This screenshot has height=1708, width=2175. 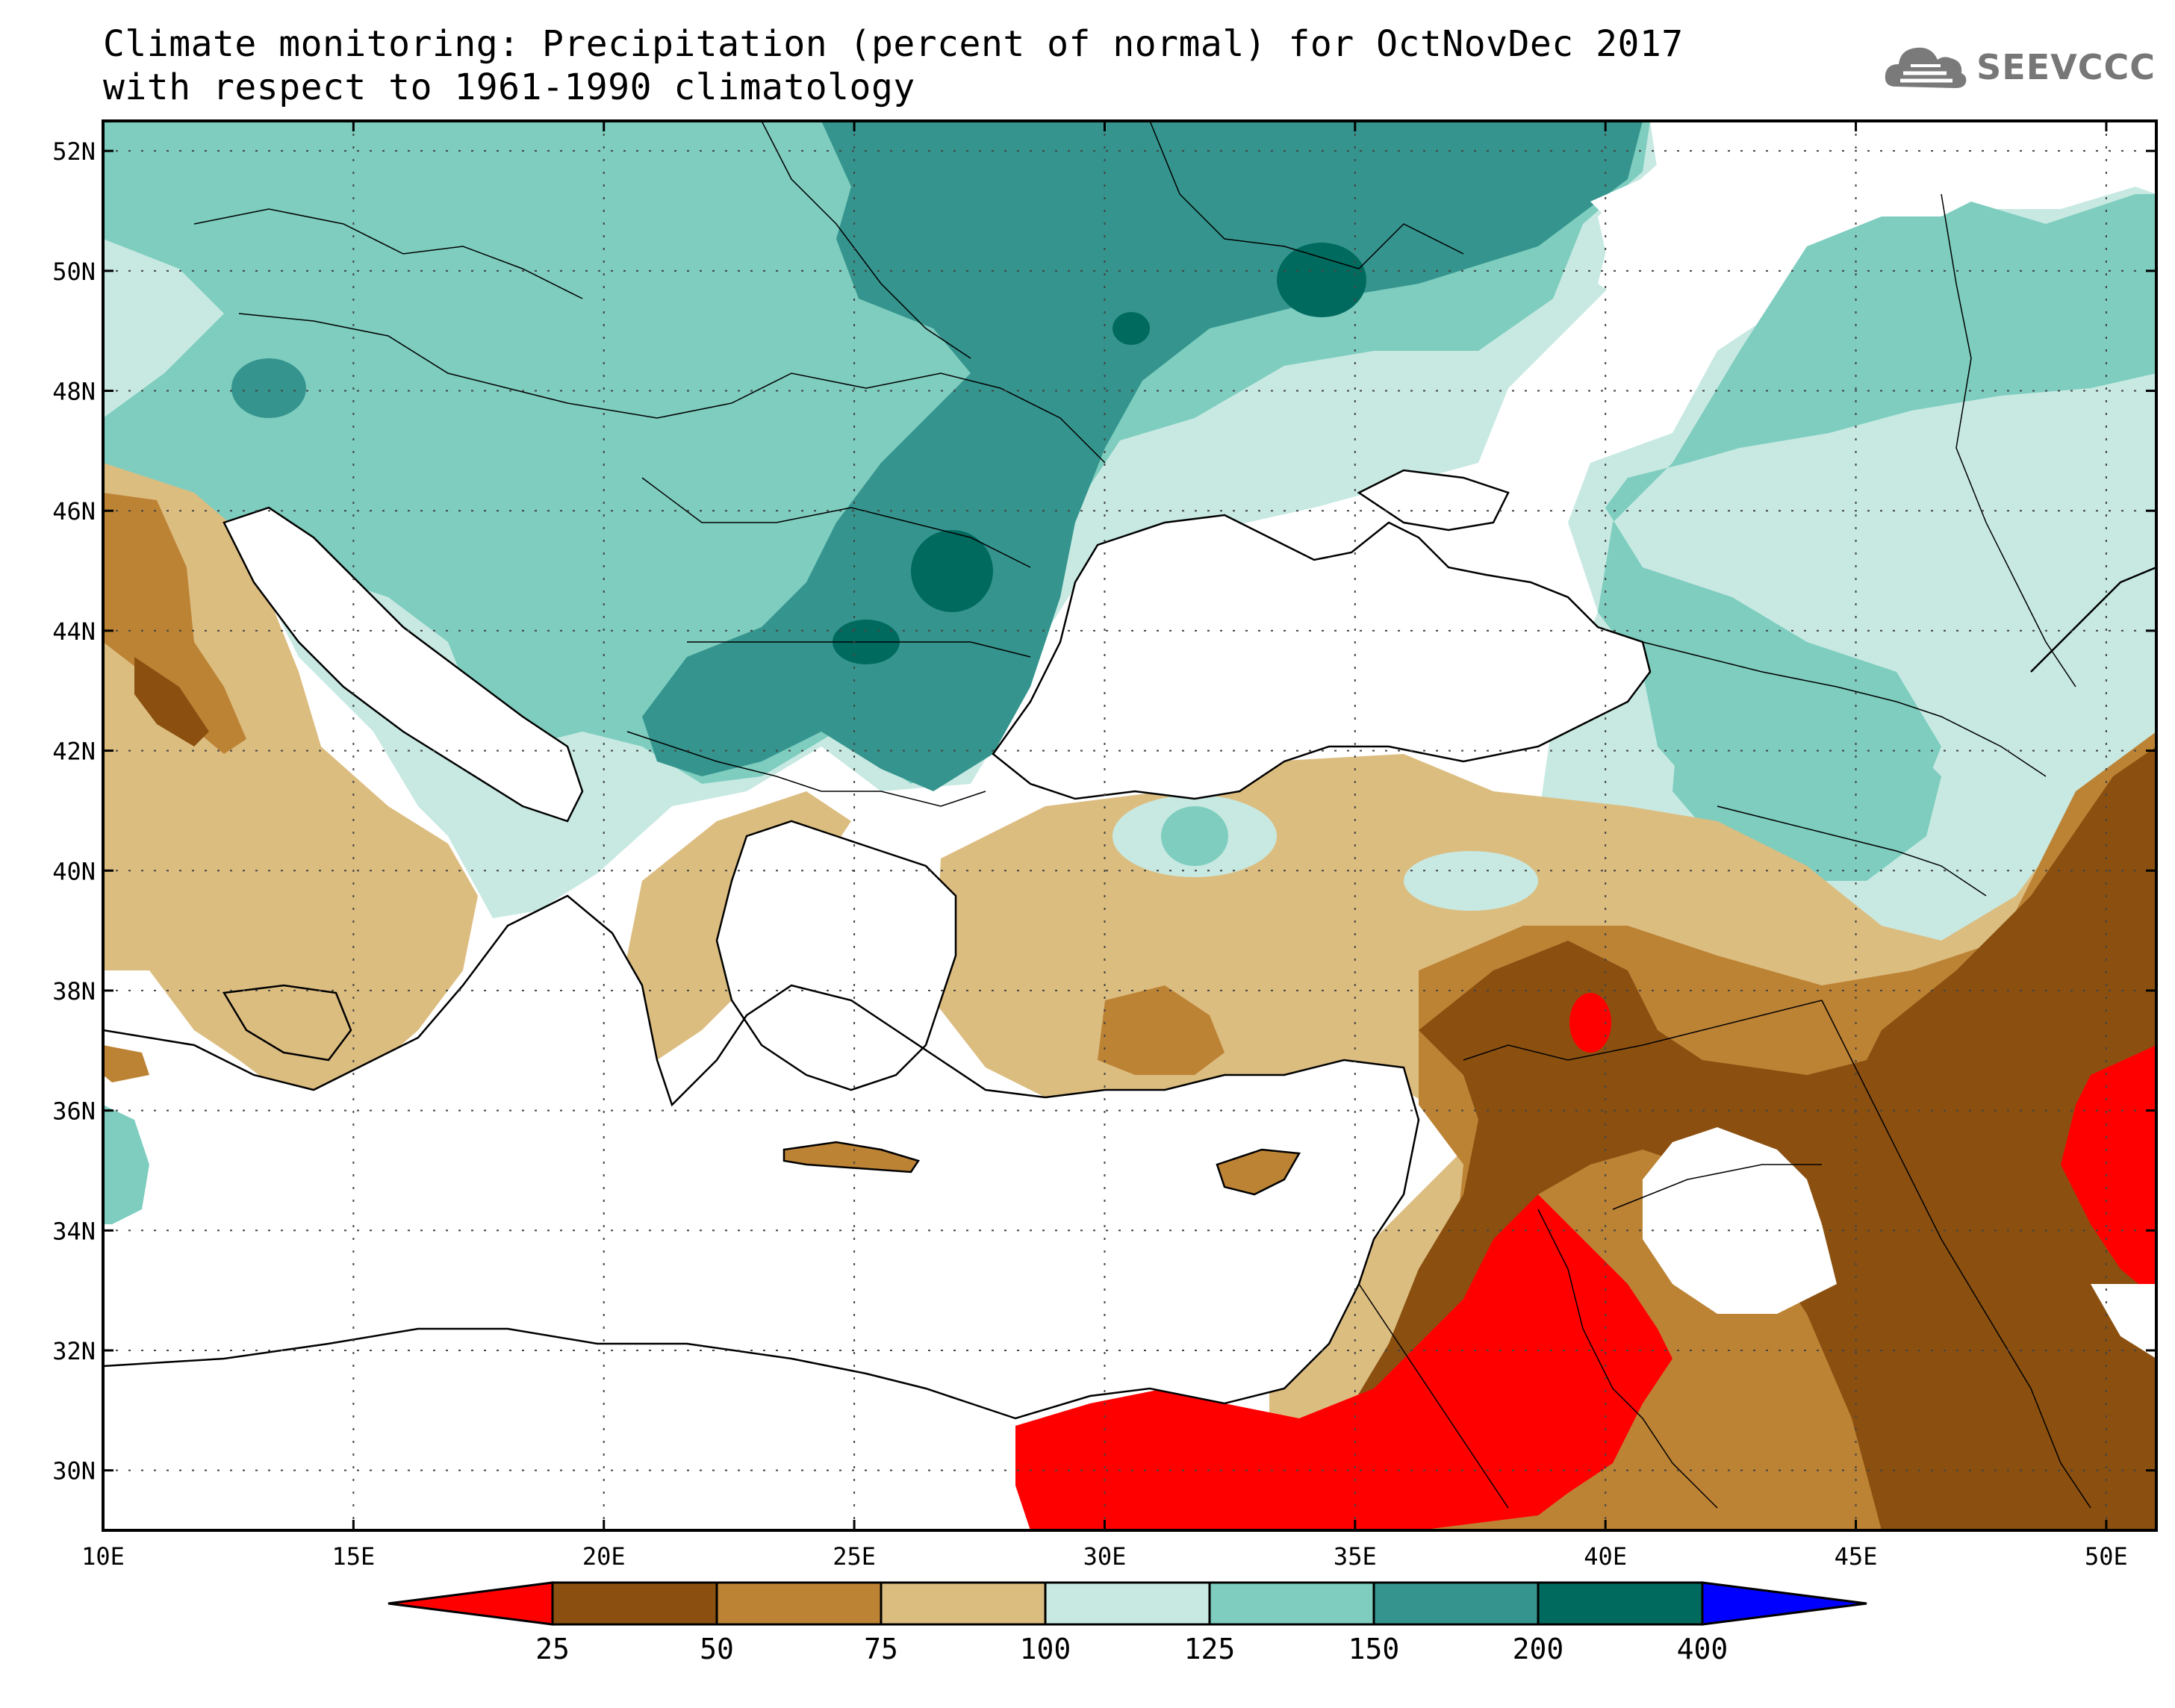 I want to click on crete-coast, so click(x=851, y=1157).